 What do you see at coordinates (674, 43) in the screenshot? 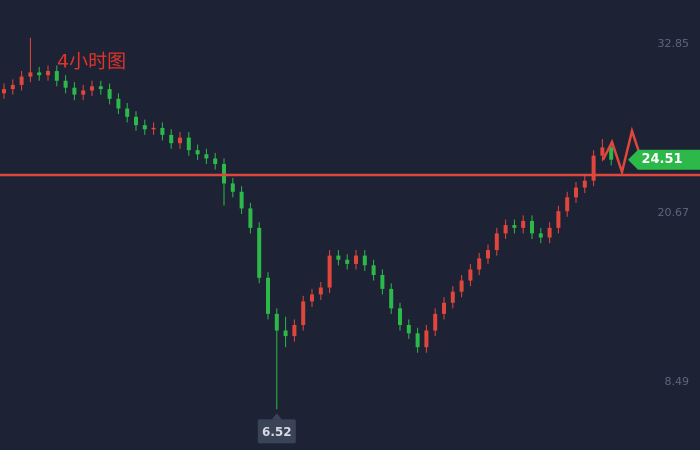
I see `y-tick-label: 32.85` at bounding box center [674, 43].